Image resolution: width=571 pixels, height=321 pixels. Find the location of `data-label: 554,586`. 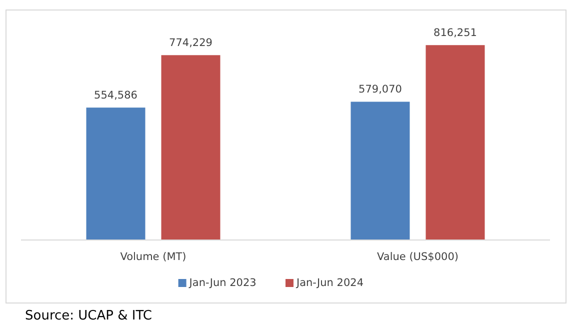

data-label: 554,586 is located at coordinates (116, 96).